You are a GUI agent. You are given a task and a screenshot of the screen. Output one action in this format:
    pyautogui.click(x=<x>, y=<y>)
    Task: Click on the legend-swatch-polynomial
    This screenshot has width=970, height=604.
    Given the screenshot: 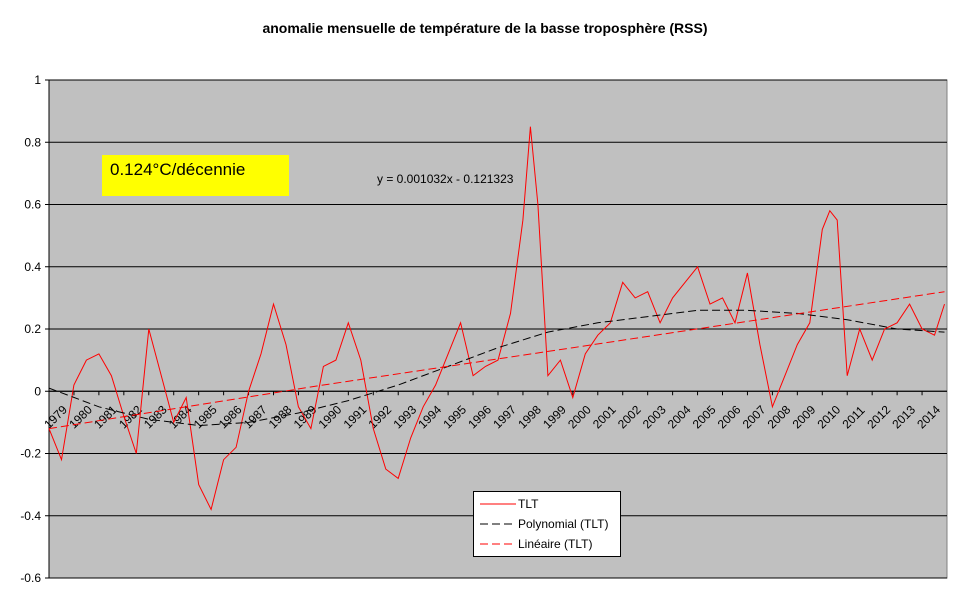 What is the action you would take?
    pyautogui.click(x=498, y=524)
    